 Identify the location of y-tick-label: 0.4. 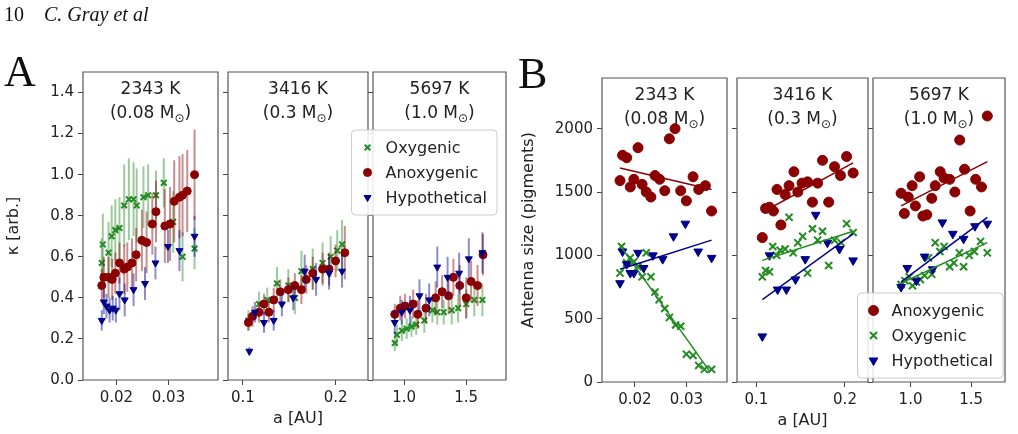
(62, 296).